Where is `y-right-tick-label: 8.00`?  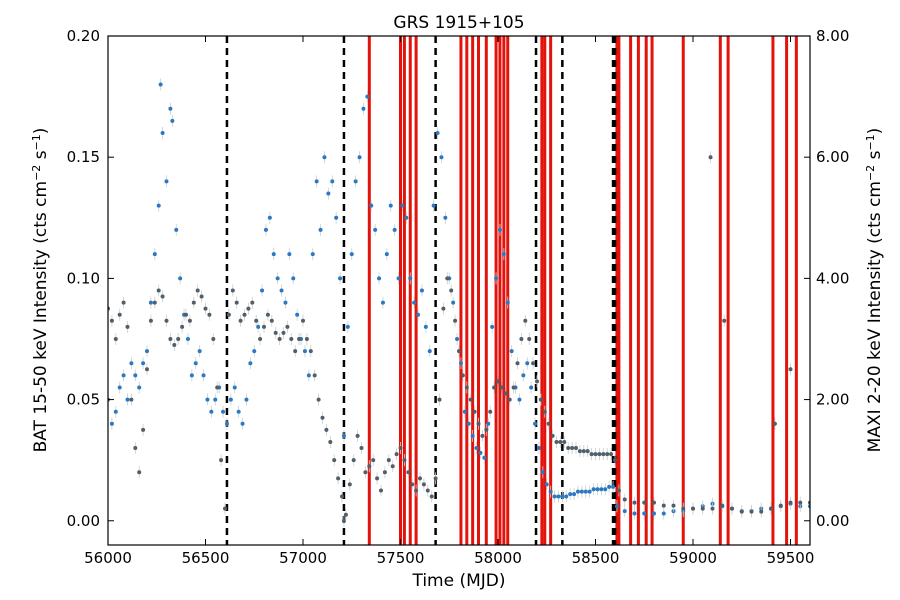 y-right-tick-label: 8.00 is located at coordinates (832, 36).